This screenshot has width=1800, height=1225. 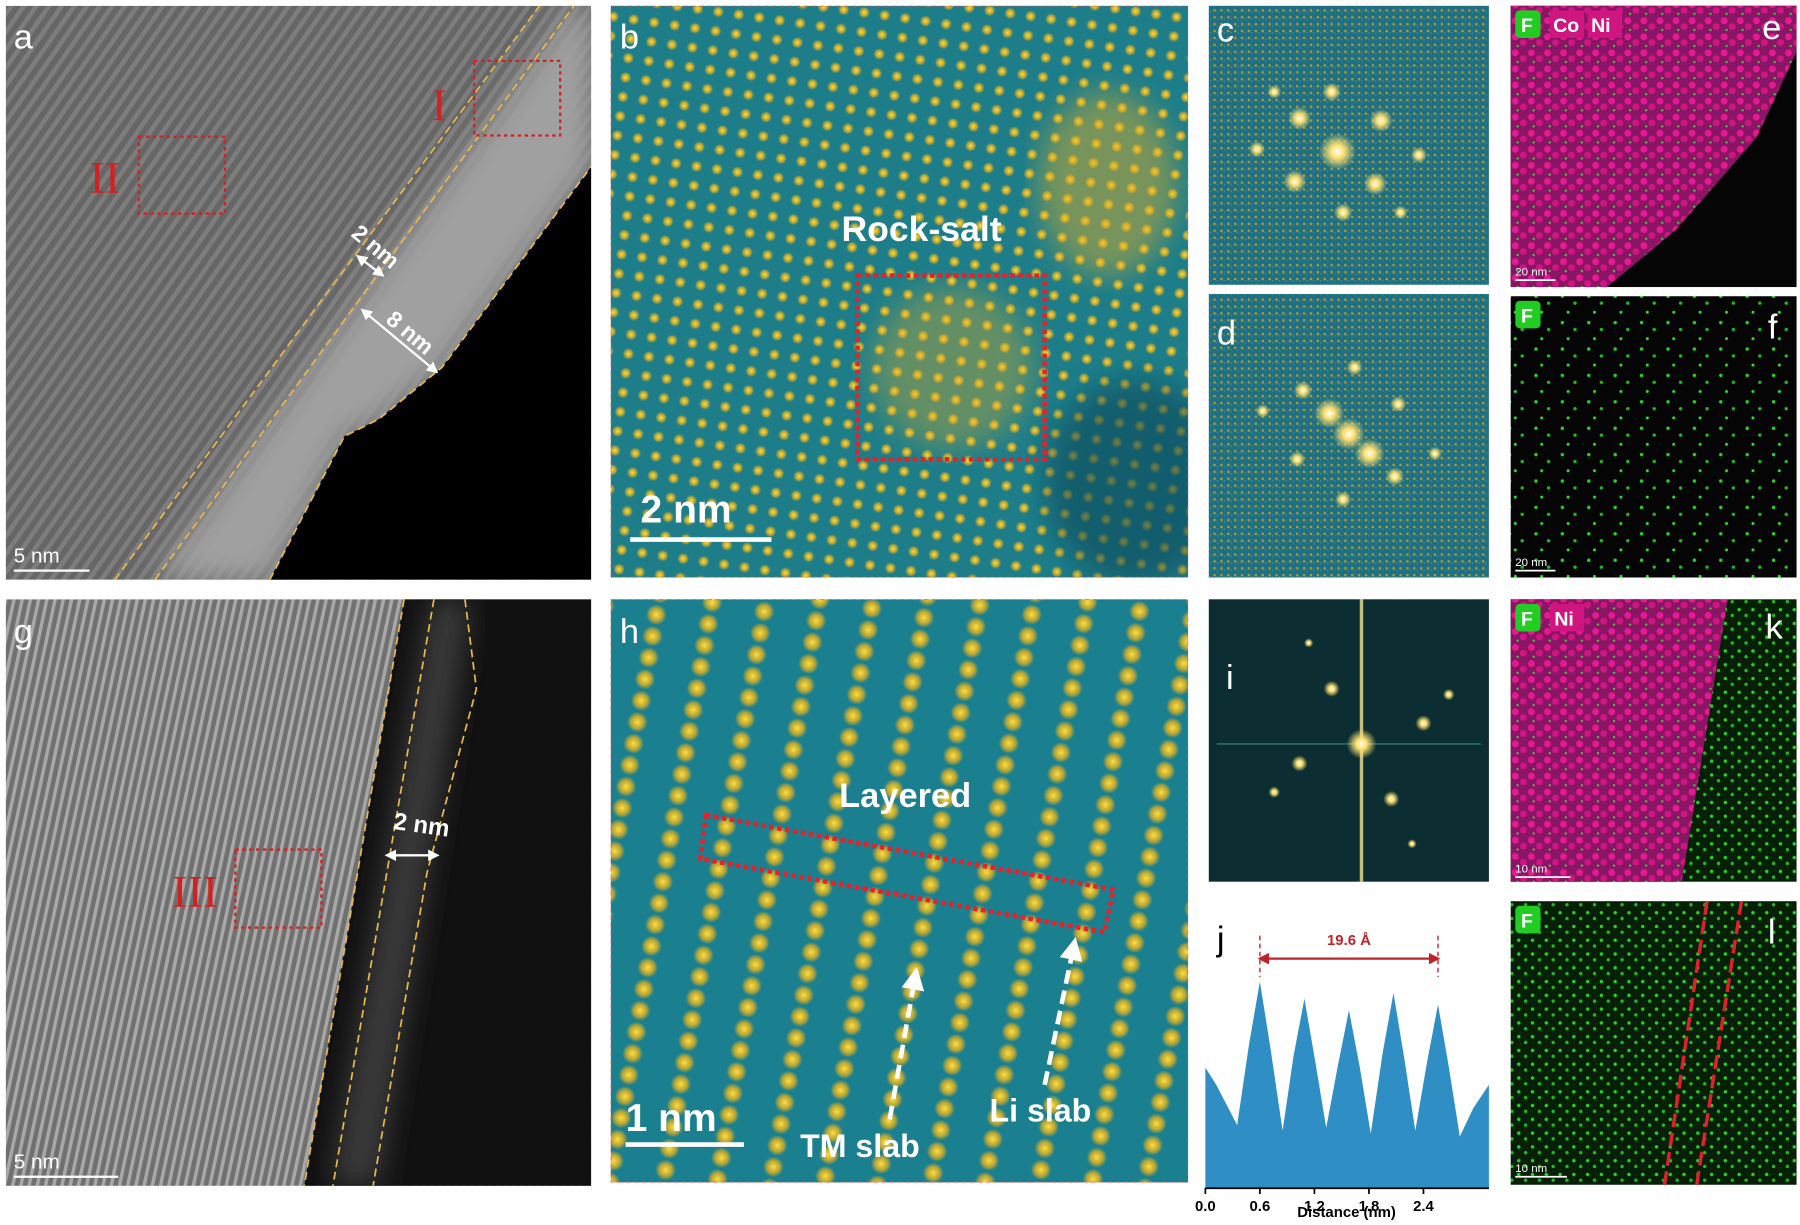 What do you see at coordinates (1369, 1206) in the screenshot?
I see `x-tick-label: 1.8` at bounding box center [1369, 1206].